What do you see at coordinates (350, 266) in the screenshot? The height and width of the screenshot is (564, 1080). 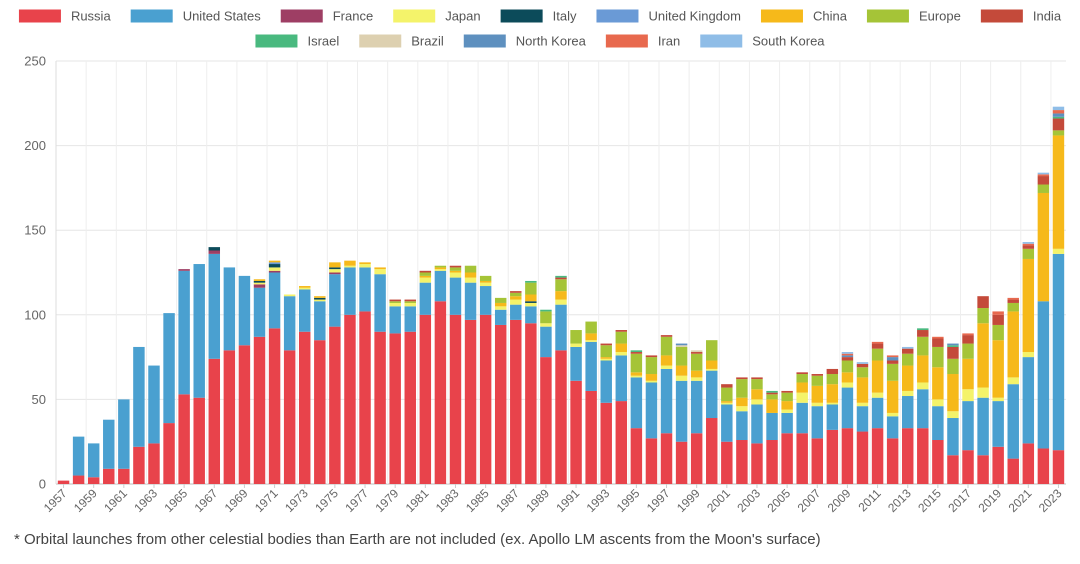 I see `bar-1976-japan` at bounding box center [350, 266].